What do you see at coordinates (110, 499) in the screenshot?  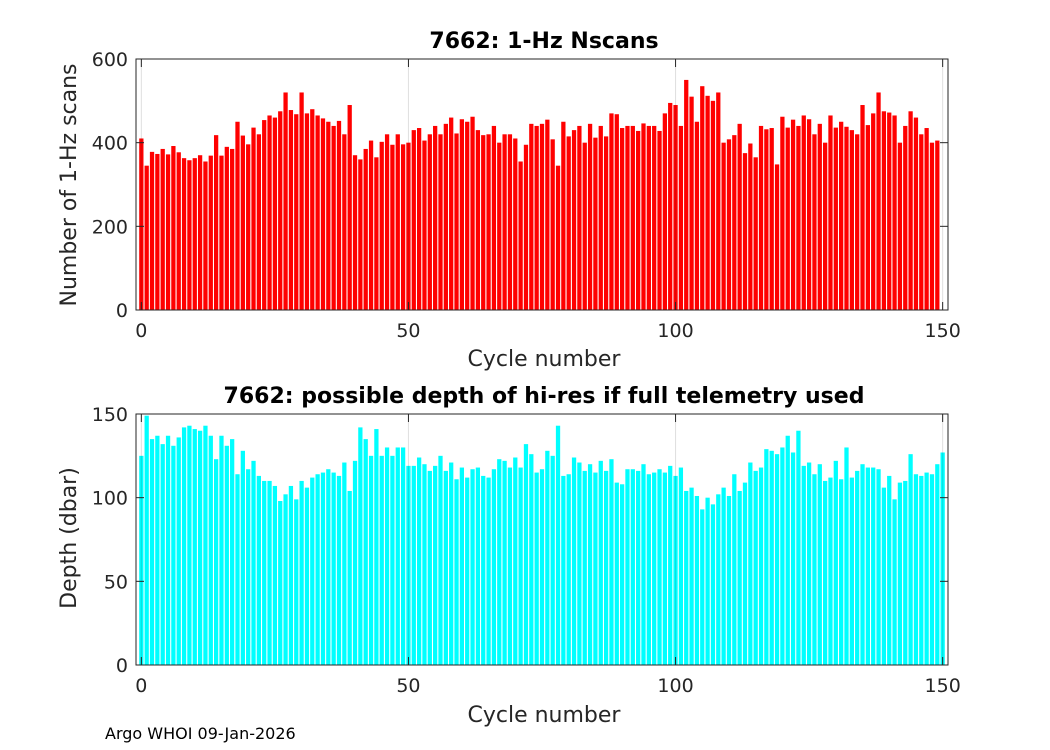 I see `y-tick-label-100: 100` at bounding box center [110, 499].